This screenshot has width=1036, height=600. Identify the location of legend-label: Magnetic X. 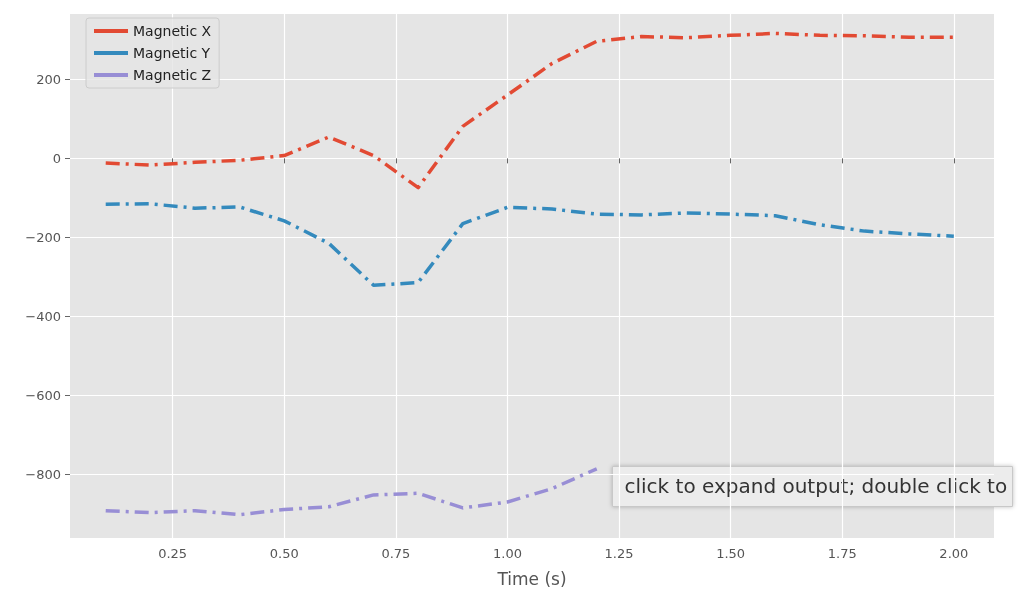
(172, 31).